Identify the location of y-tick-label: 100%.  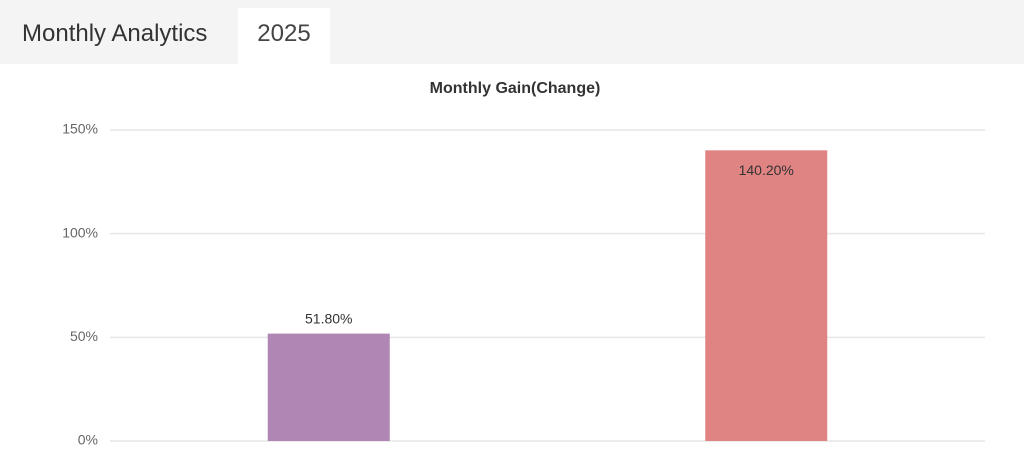
(80, 232).